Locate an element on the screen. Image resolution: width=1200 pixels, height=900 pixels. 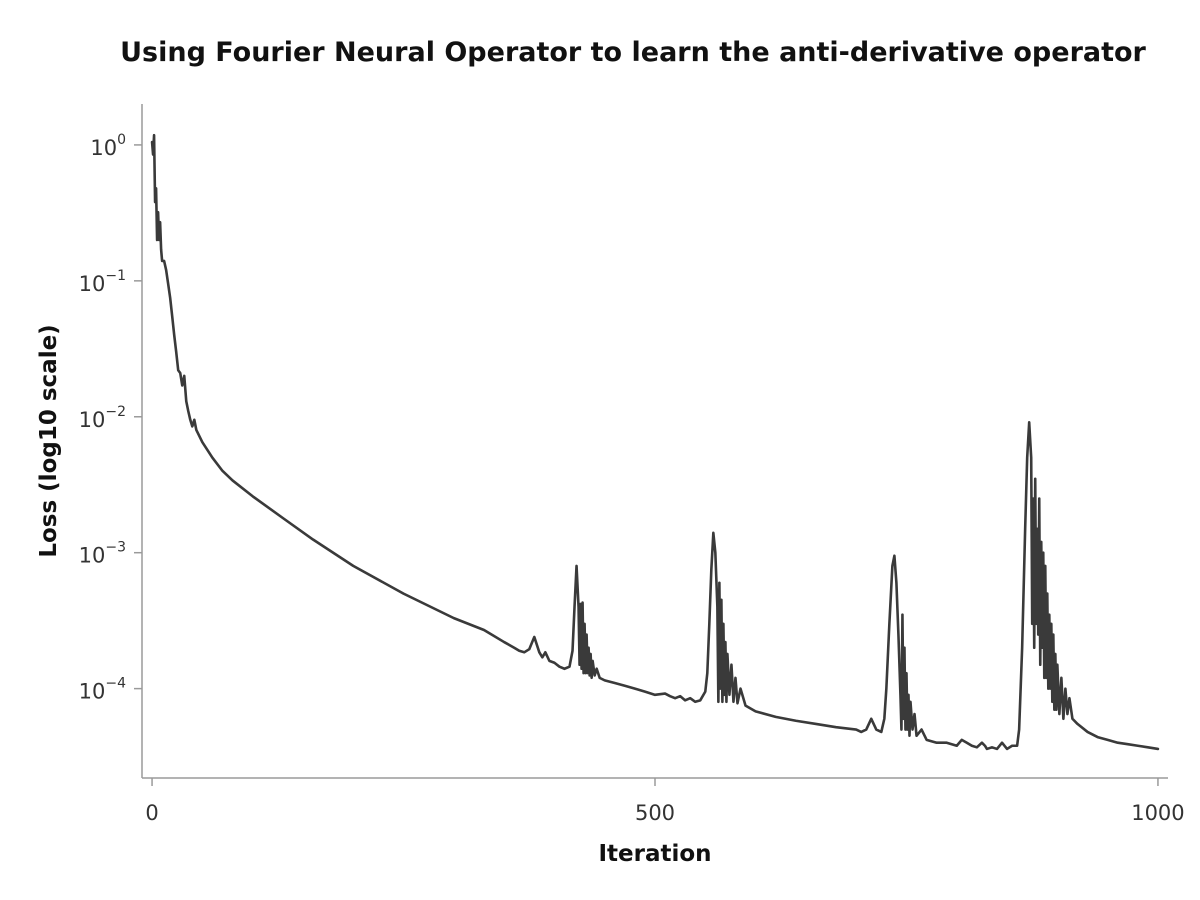
y-tick-label: 10⁻¹ is located at coordinates (102, 282).